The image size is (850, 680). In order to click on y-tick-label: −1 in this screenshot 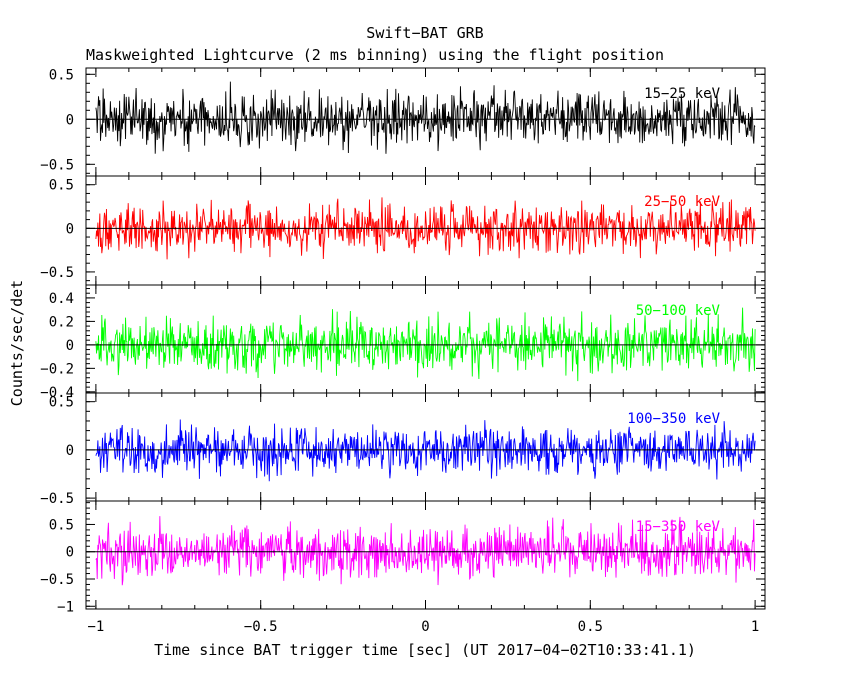, I will do `click(65, 607)`.